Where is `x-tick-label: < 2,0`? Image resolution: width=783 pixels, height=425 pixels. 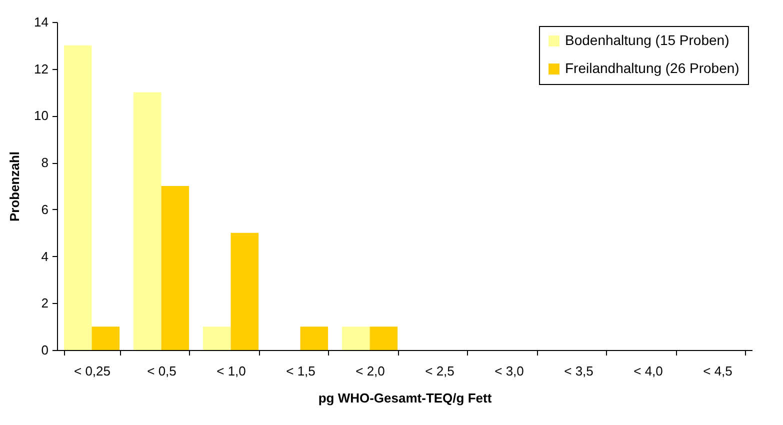 x-tick-label: < 2,0 is located at coordinates (370, 371).